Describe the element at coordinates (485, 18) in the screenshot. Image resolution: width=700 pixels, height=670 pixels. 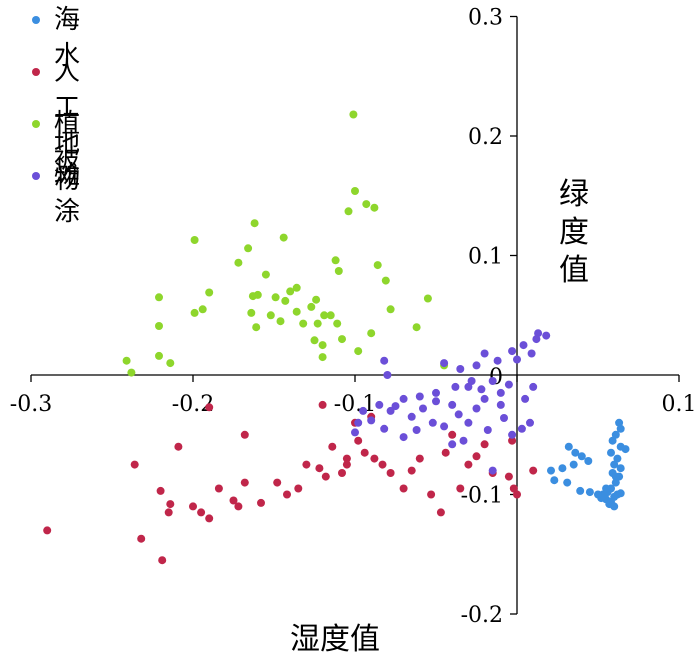
I see `y-tick-label: 0.3` at that location.